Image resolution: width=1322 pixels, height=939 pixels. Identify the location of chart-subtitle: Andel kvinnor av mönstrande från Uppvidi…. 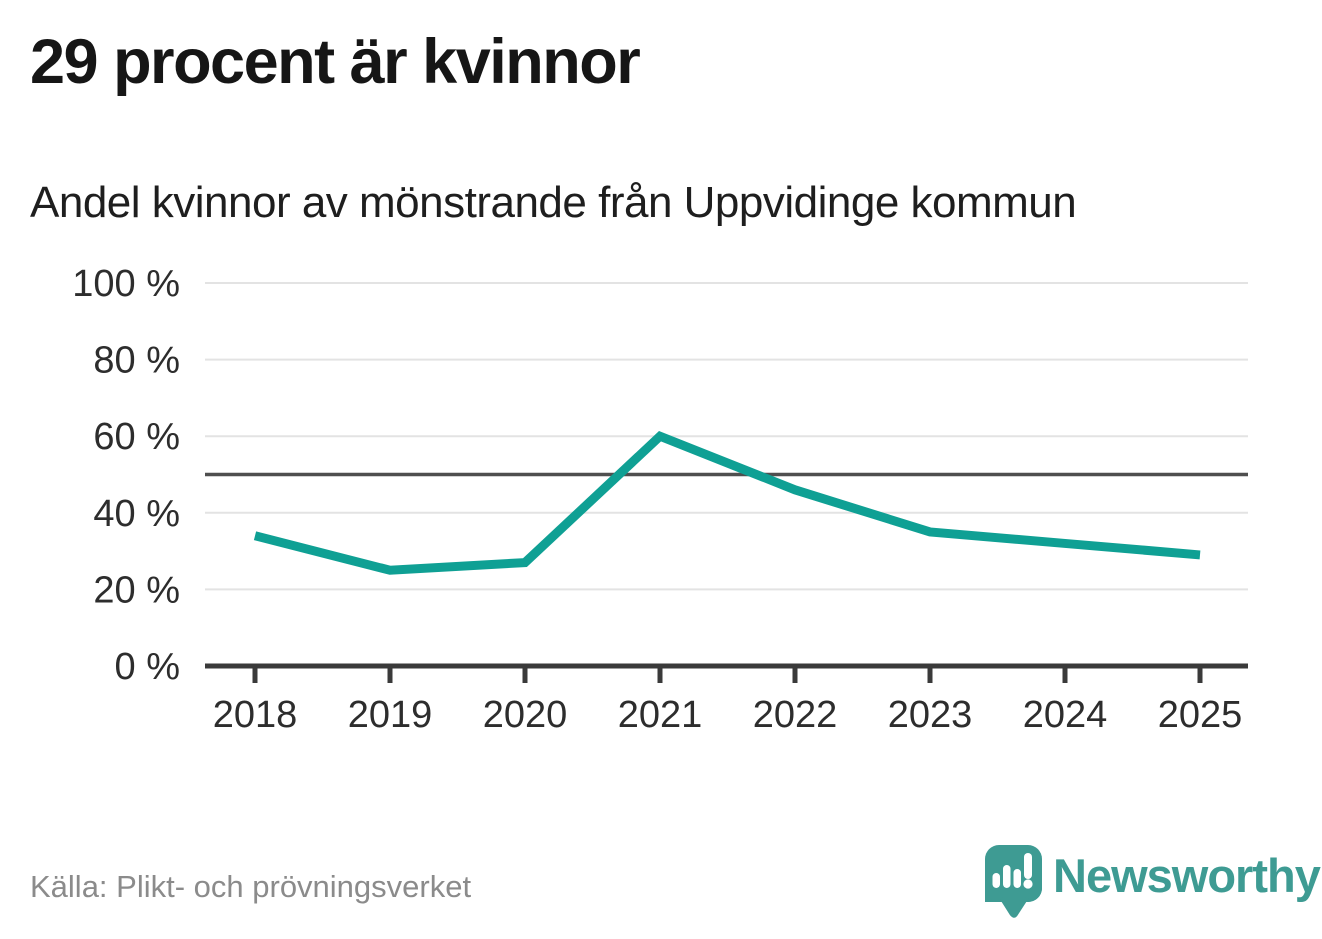
(553, 202).